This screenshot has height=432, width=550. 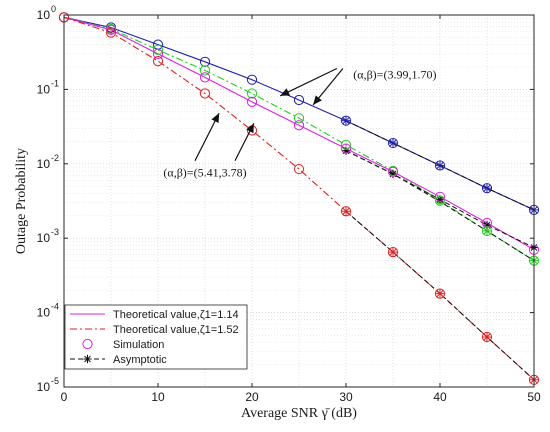 I want to click on x-tick-label: 40, so click(x=440, y=397).